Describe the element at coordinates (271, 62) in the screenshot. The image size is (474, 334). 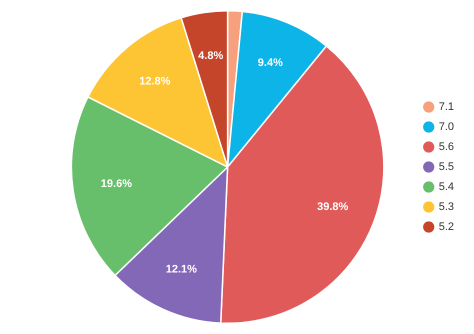
I see `data-label: 9.4%` at that location.